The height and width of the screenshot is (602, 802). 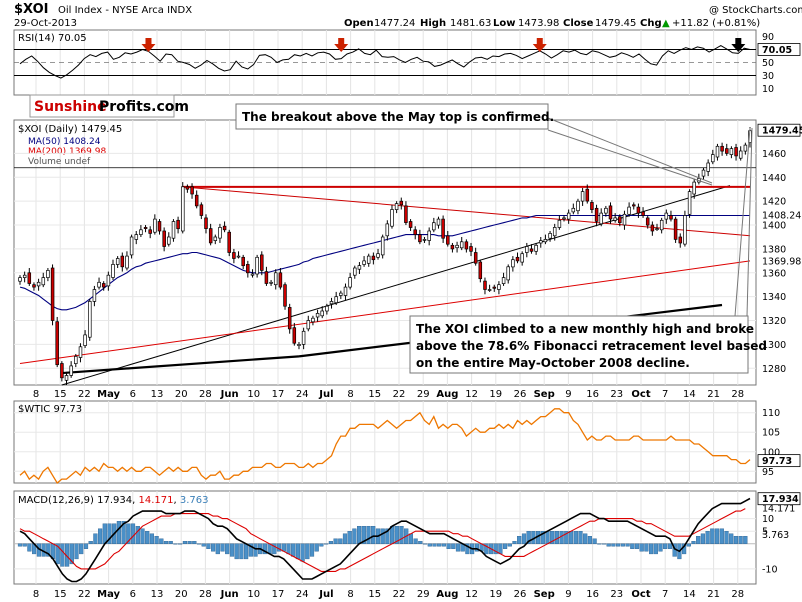 I want to click on rsi-line, so click(x=385, y=62).